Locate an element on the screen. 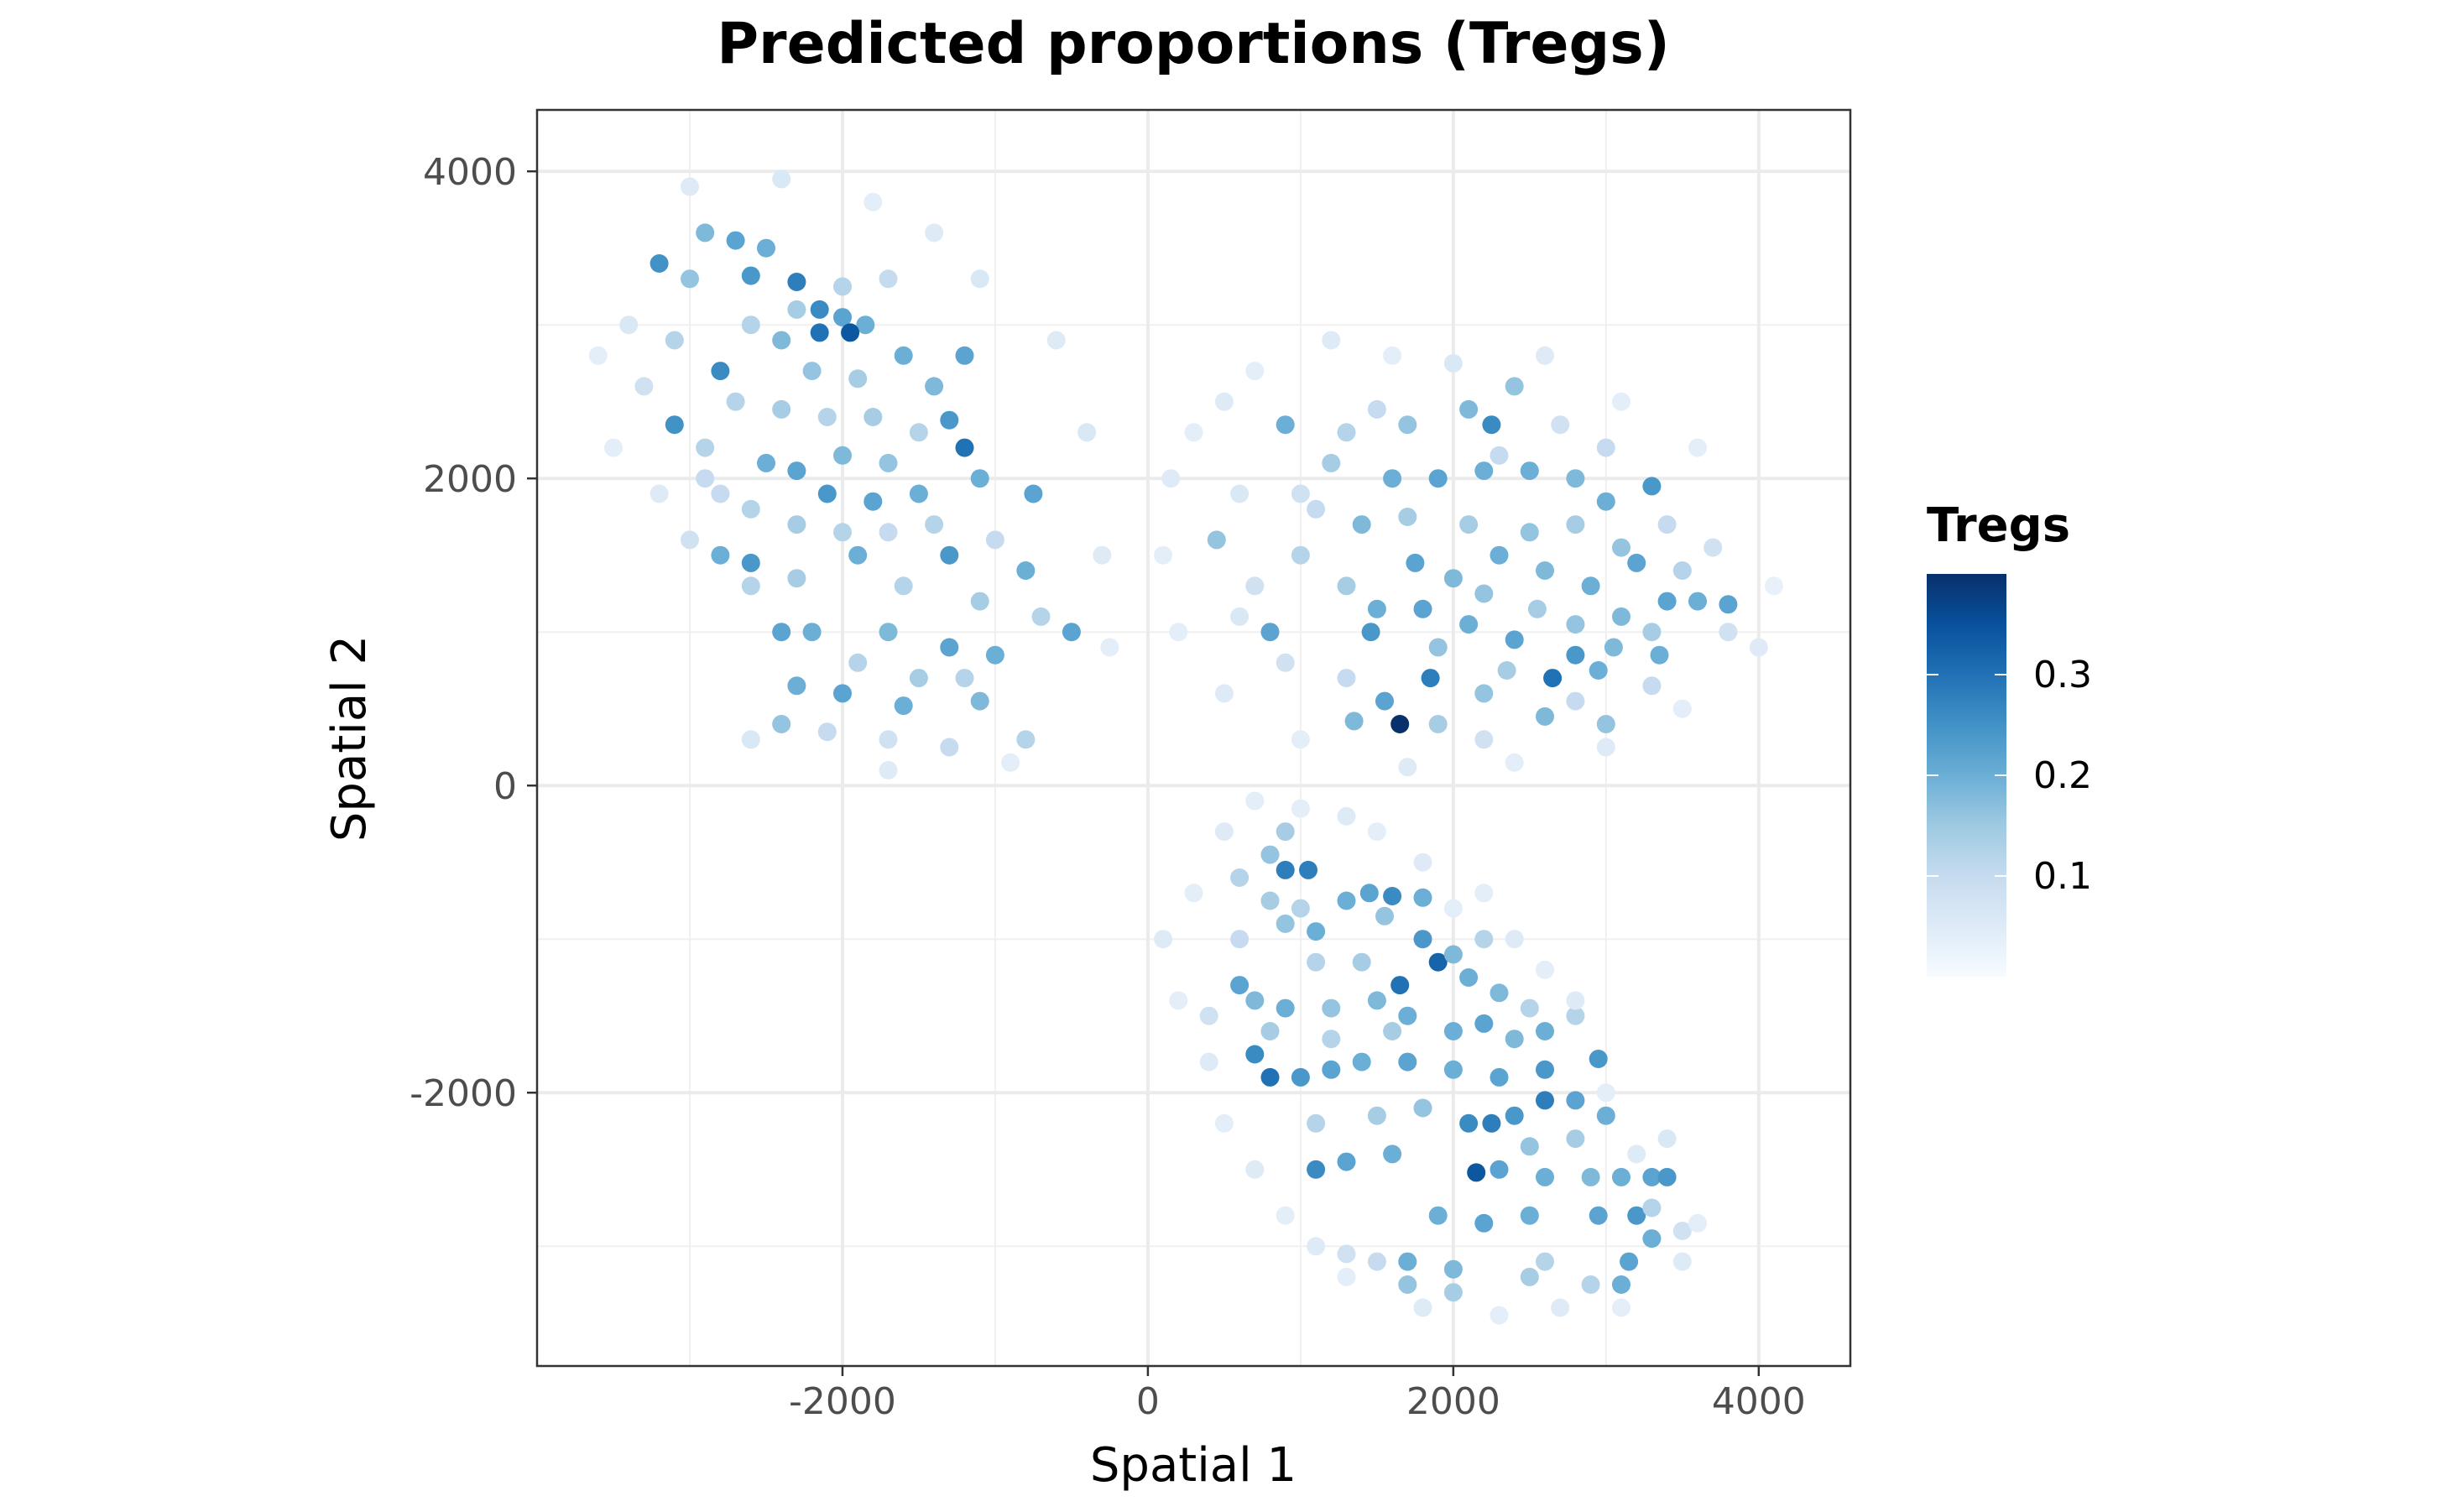 The height and width of the screenshot is (1512, 2447). x-tick-label: 2000 is located at coordinates (1453, 1402).